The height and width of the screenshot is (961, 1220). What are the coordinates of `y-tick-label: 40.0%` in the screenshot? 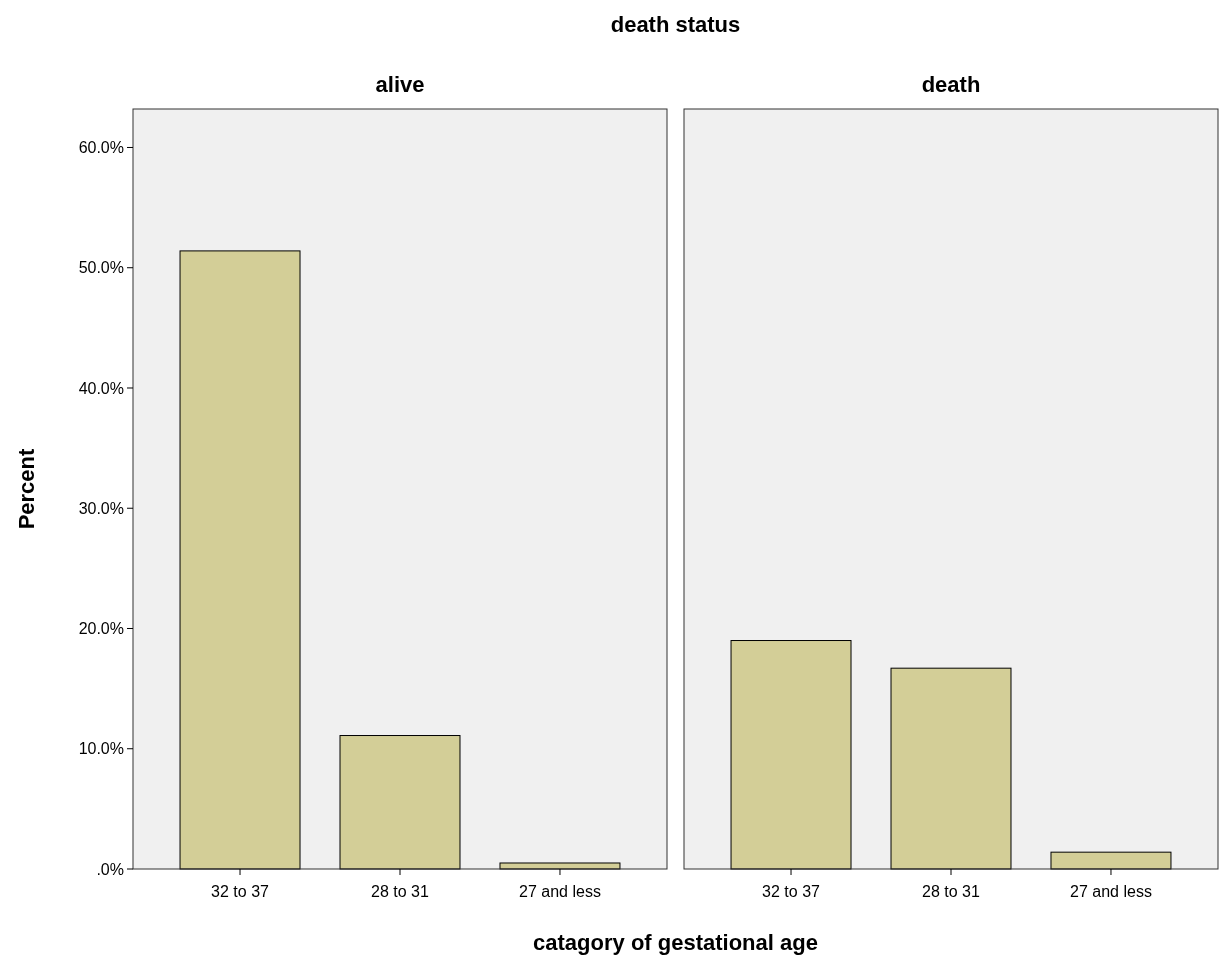 It's located at (101, 388).